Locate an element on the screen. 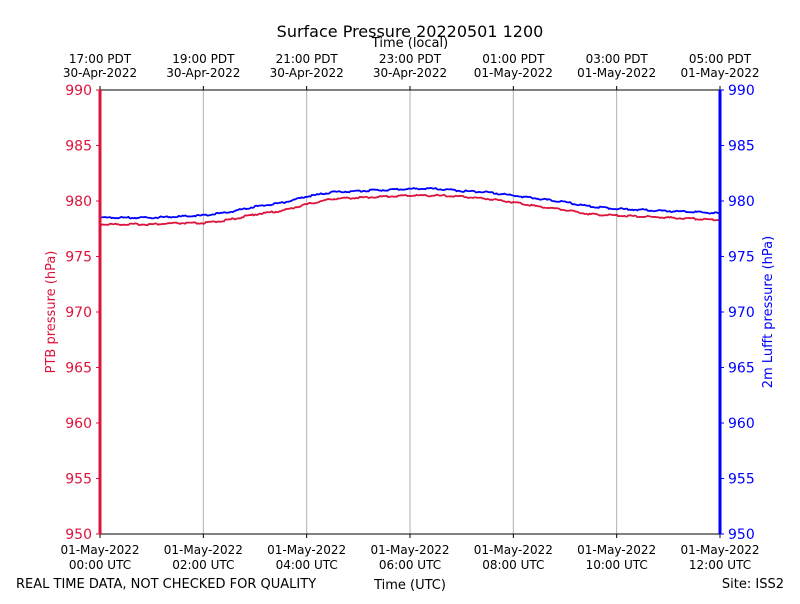  chart-title: Surface Pressure 20220501 1200 is located at coordinates (410, 31).